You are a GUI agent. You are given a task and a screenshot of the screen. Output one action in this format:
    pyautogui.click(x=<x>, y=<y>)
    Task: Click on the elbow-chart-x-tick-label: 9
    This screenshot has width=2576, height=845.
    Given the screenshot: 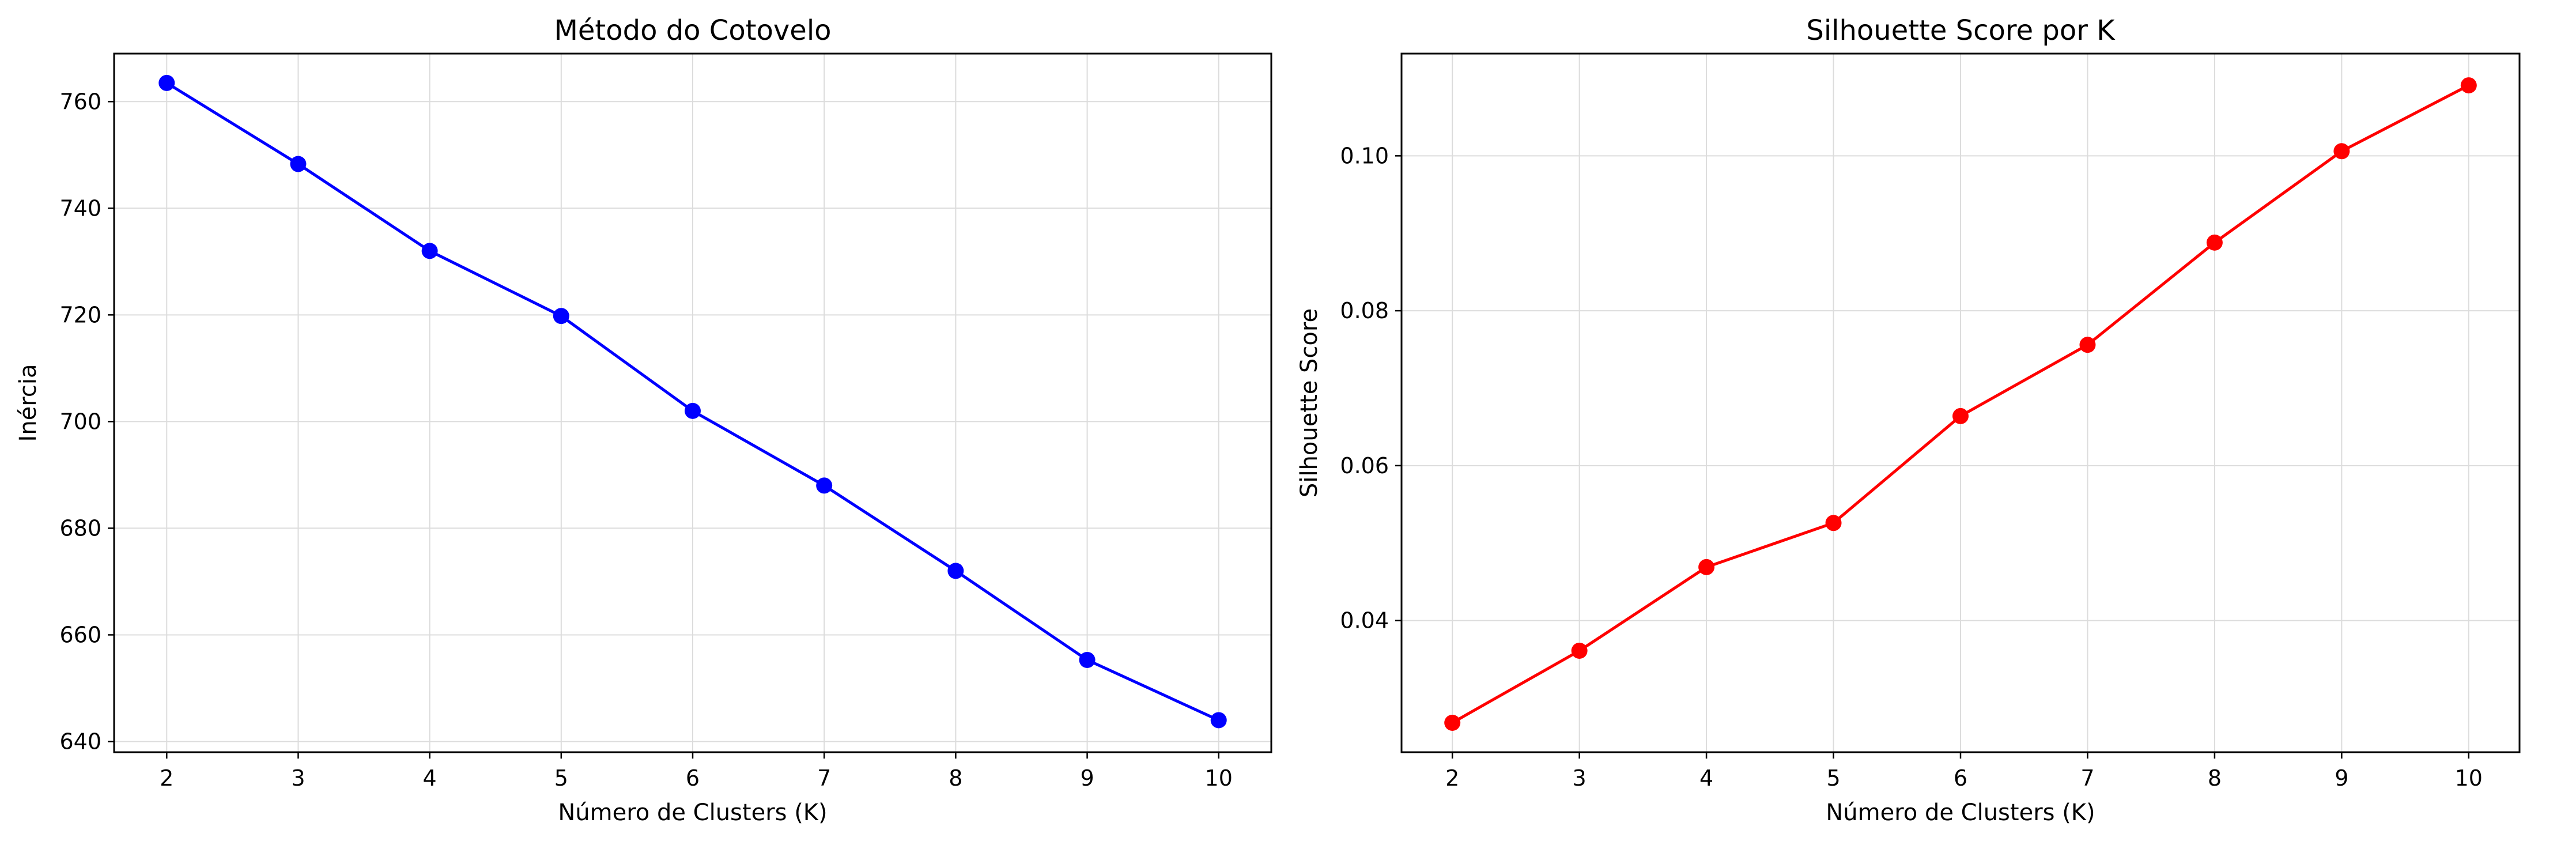 What is the action you would take?
    pyautogui.click(x=1087, y=778)
    